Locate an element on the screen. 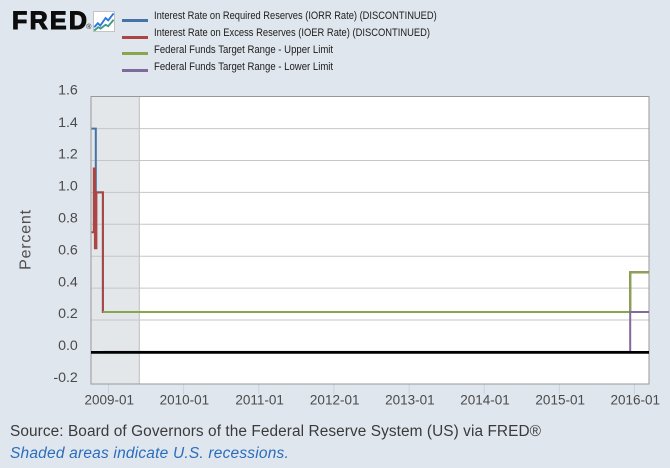 Image resolution: width=670 pixels, height=468 pixels. svg-text: -0.2 is located at coordinates (65, 378).